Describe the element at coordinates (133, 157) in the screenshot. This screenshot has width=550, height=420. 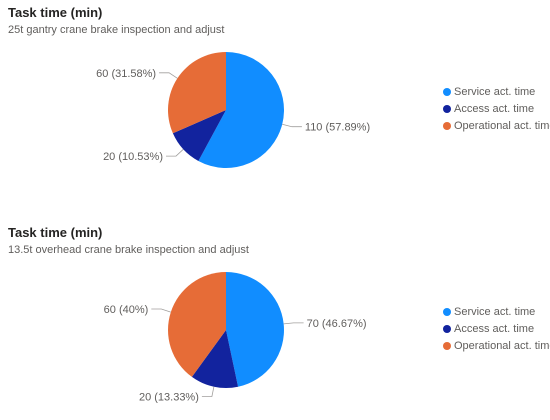
I see `data-label-access-act-time: 20 (10.53%)` at that location.